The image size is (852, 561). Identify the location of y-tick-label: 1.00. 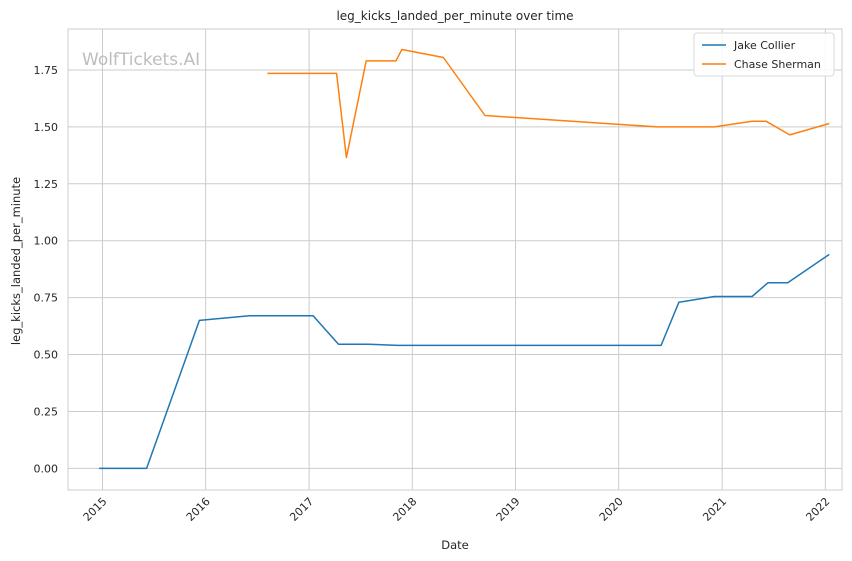
(46, 241).